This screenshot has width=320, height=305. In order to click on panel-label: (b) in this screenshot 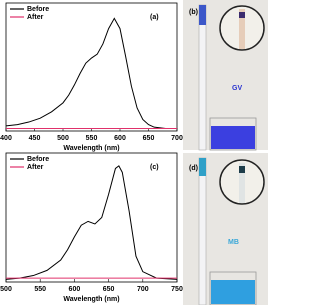, I will do `click(193, 12)`.